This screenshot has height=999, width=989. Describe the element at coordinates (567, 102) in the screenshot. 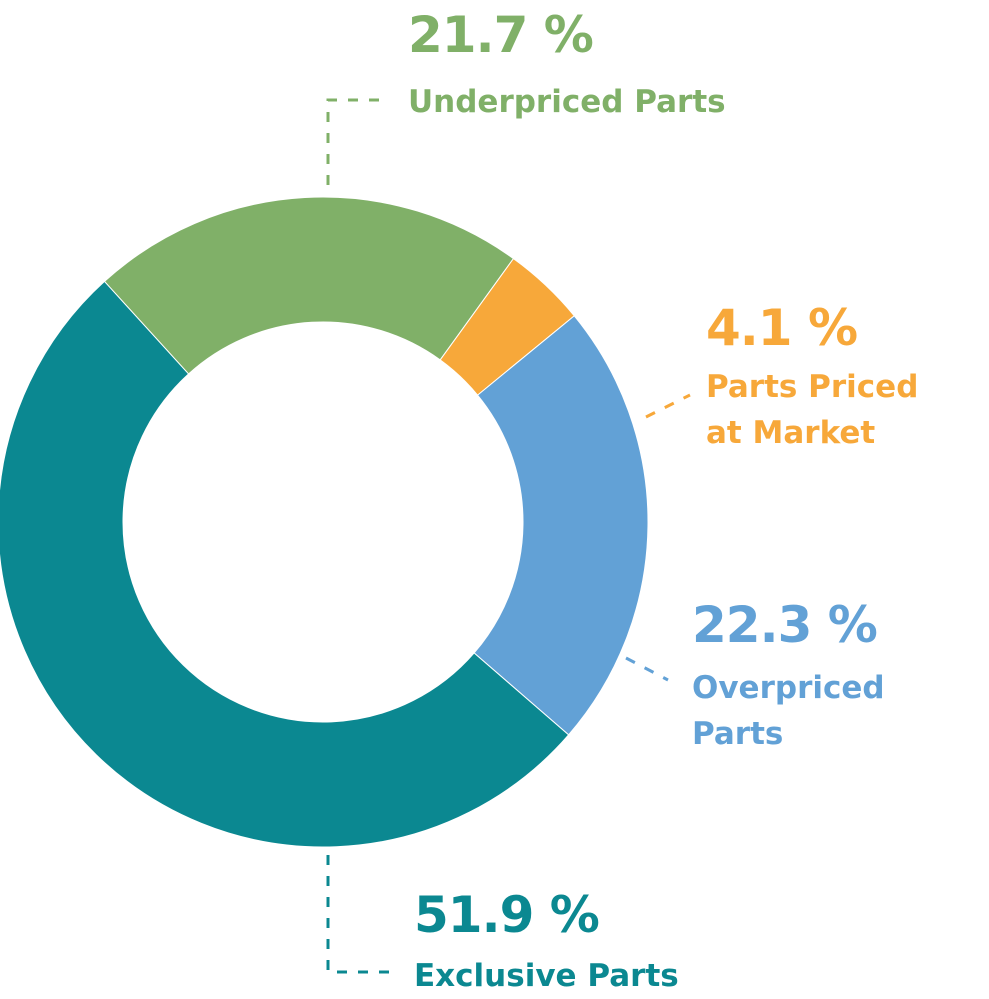

I see `category-label-underpriced: Underpriced Parts` at that location.